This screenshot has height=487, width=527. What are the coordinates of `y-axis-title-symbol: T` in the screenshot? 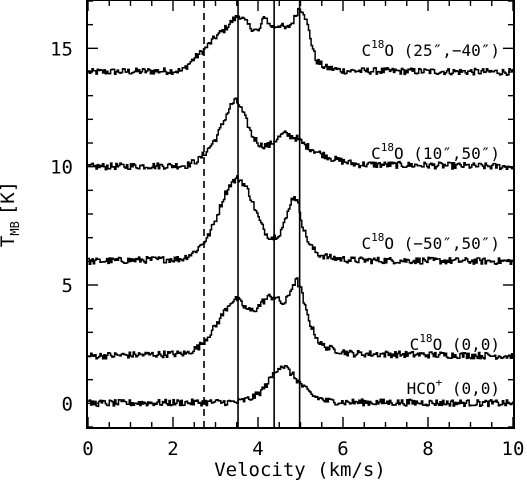 It's located at (9, 241).